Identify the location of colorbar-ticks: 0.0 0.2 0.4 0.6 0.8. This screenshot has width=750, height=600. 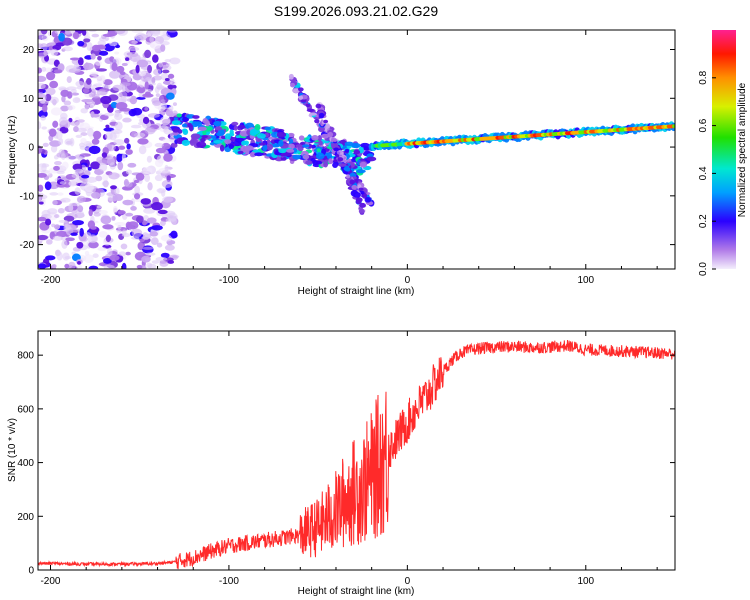
(707, 173).